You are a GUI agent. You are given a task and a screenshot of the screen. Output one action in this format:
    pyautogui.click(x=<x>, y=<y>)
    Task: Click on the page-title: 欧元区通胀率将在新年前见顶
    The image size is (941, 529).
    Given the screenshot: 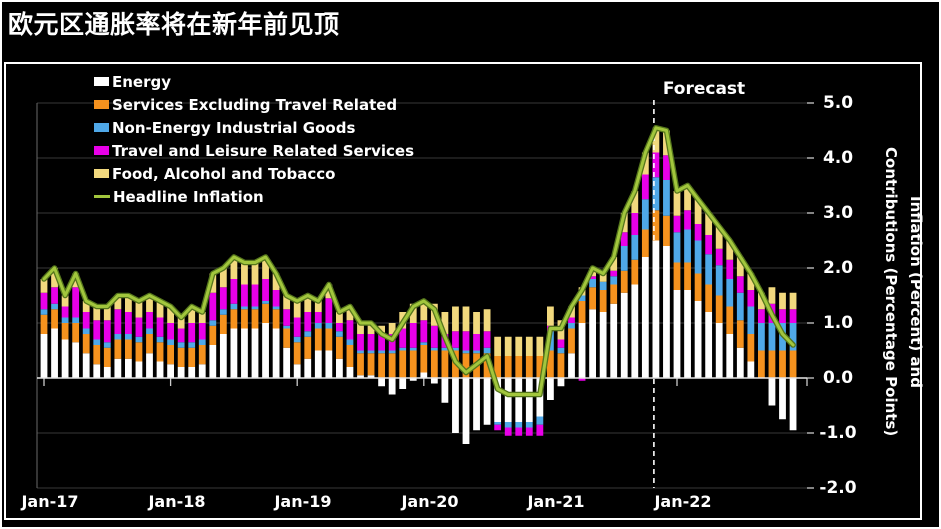 What is the action you would take?
    pyautogui.click(x=174, y=24)
    